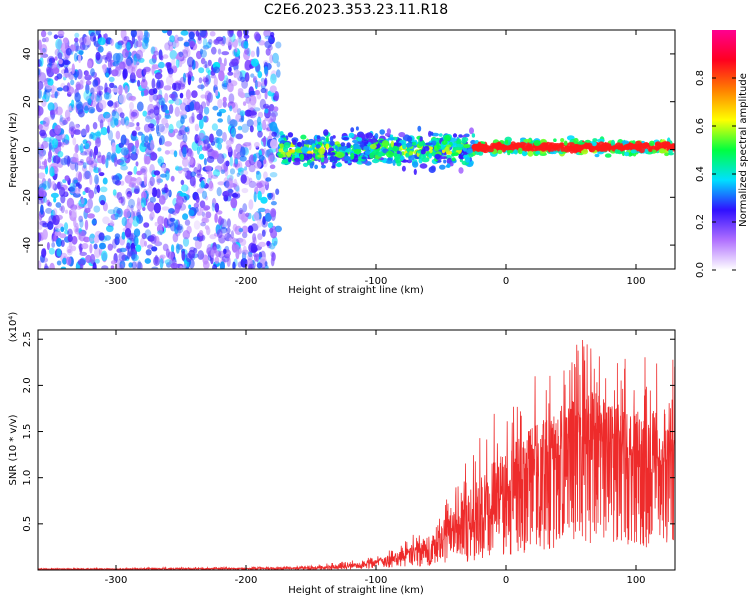 This screenshot has height=600, width=750. Describe the element at coordinates (356, 10) in the screenshot. I see `figure-title: C2E6.2023.353.23.11.R18` at that location.